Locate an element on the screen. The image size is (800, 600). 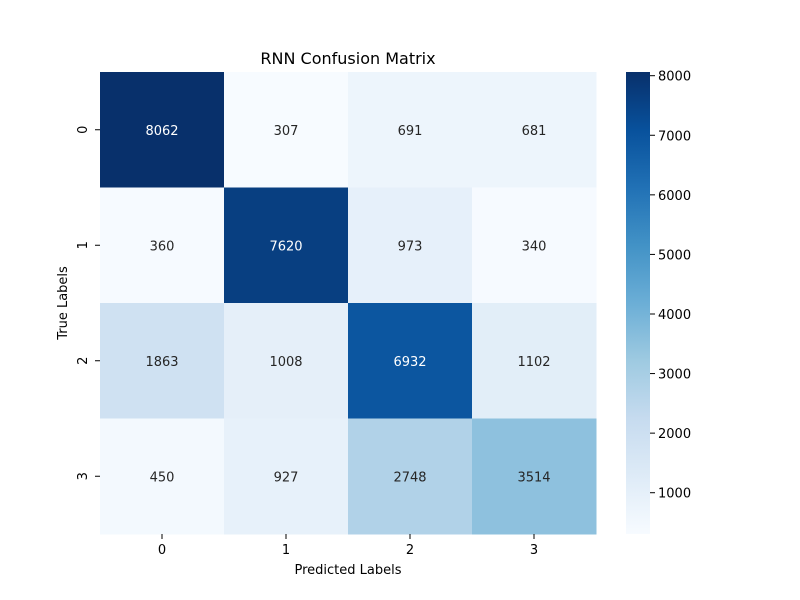
cell-value-2-2: 6932 is located at coordinates (409, 362).